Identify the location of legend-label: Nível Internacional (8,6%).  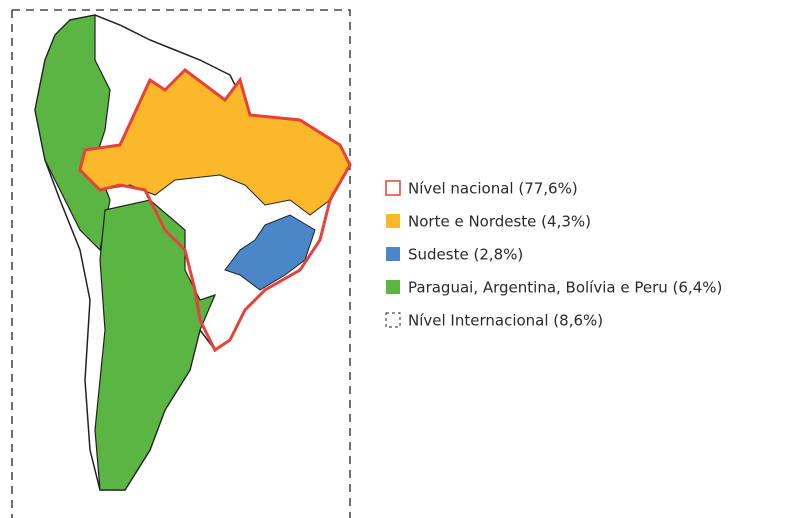
(505, 321).